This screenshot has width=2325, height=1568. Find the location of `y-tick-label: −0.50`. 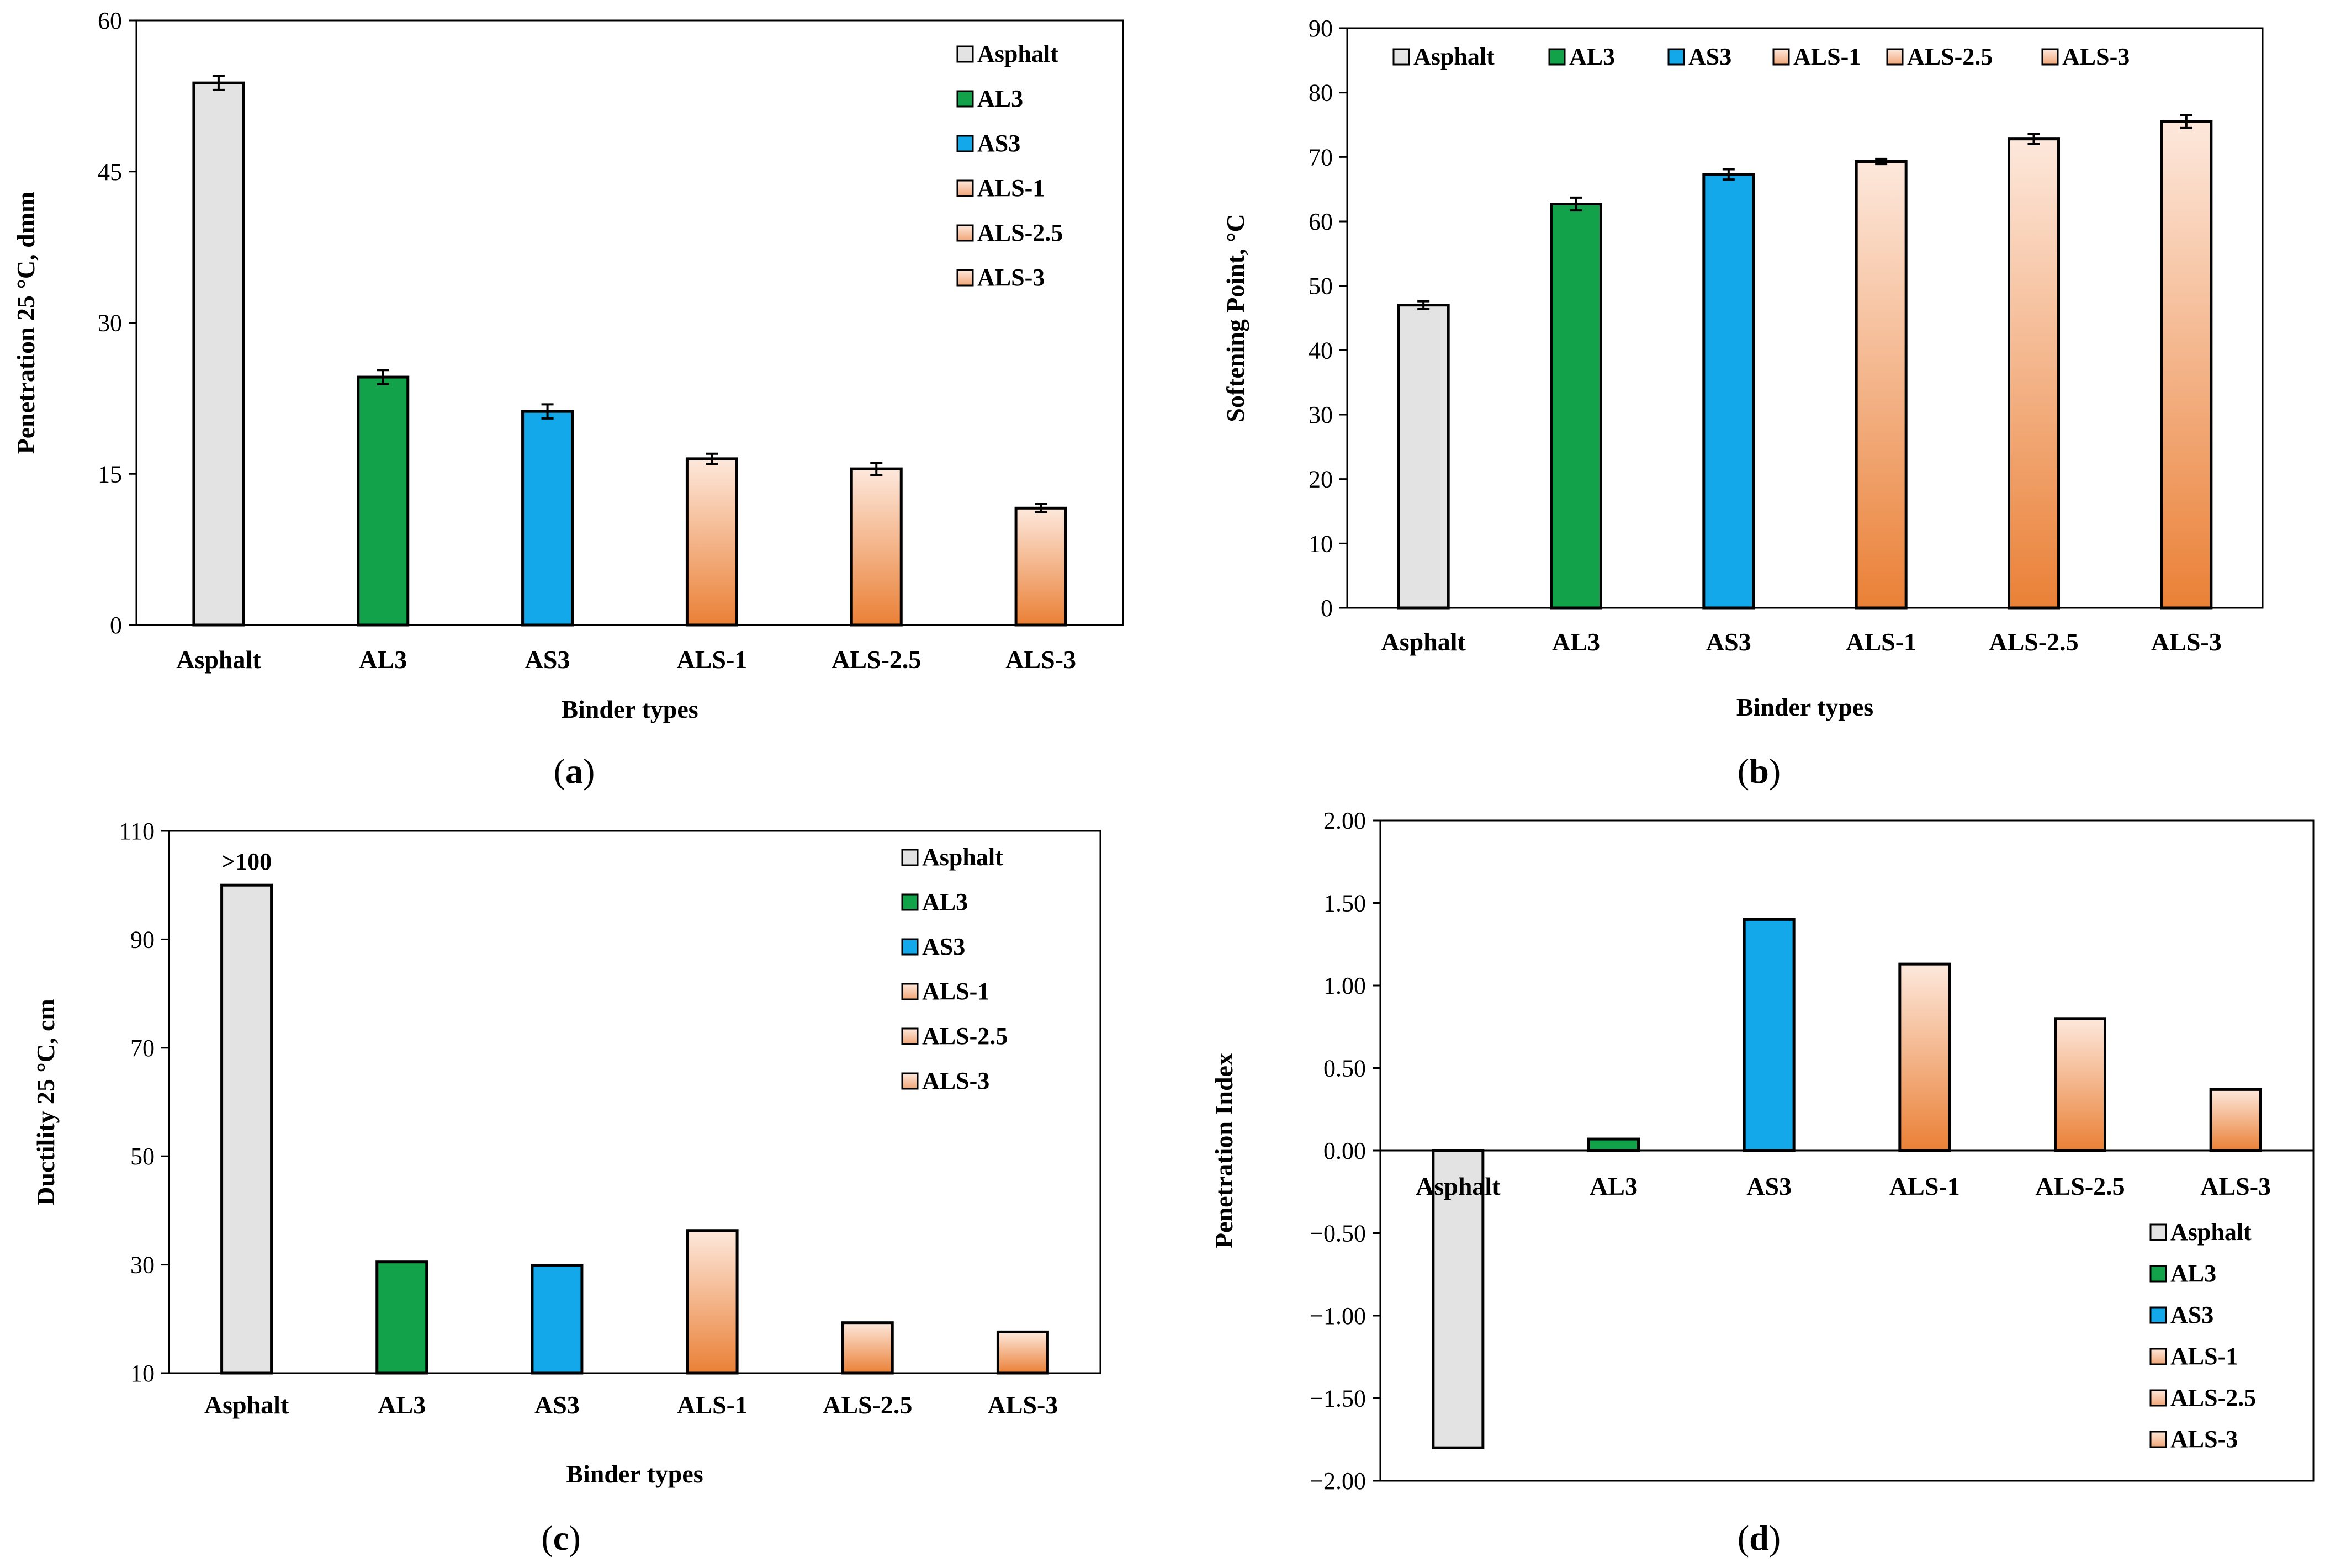

y-tick-label: −0.50 is located at coordinates (1338, 1234).